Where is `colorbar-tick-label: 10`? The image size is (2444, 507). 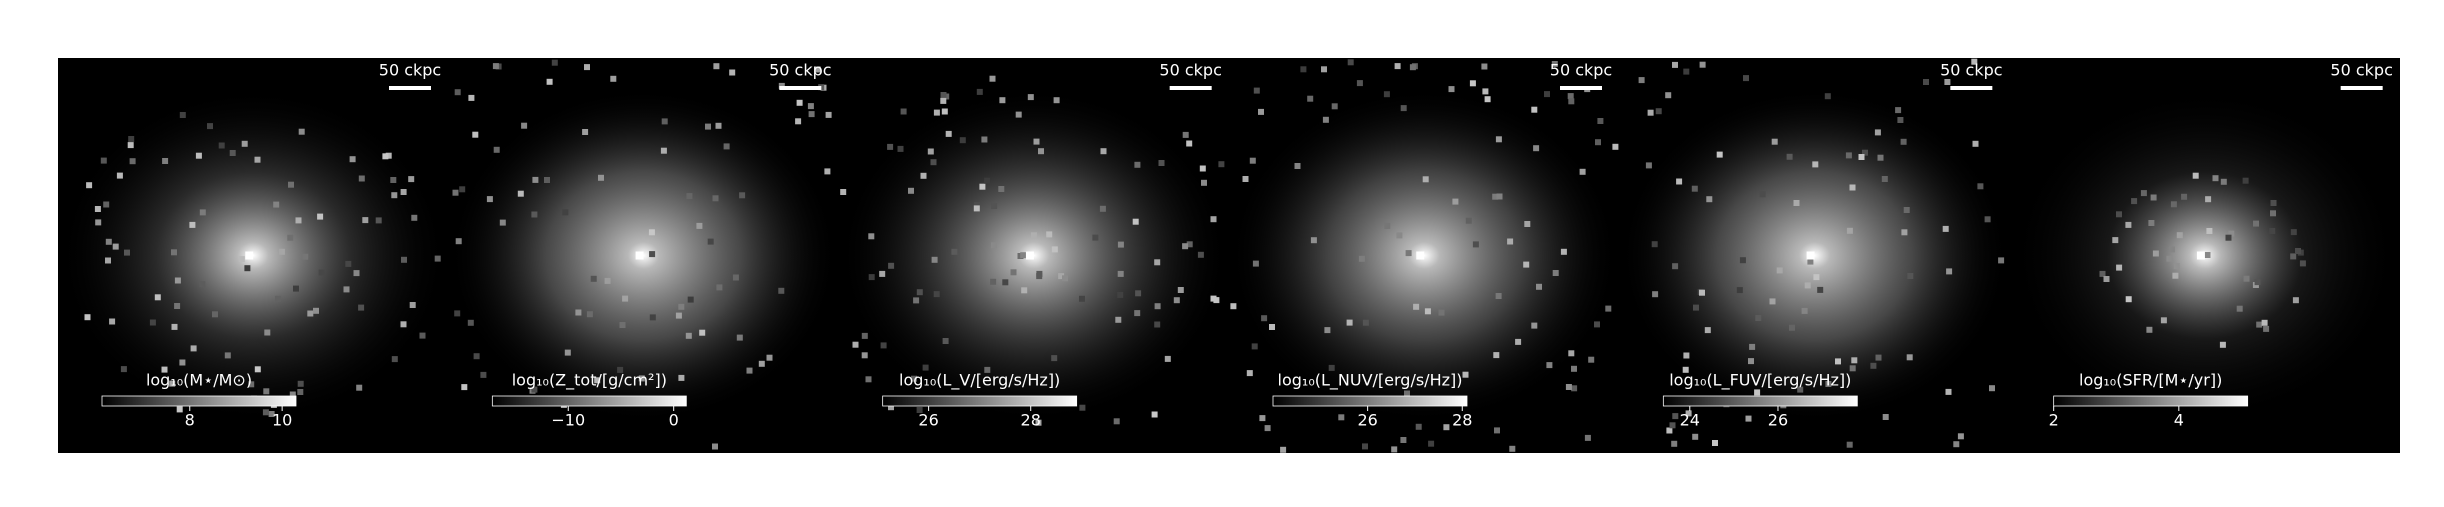 colorbar-tick-label: 10 is located at coordinates (282, 420).